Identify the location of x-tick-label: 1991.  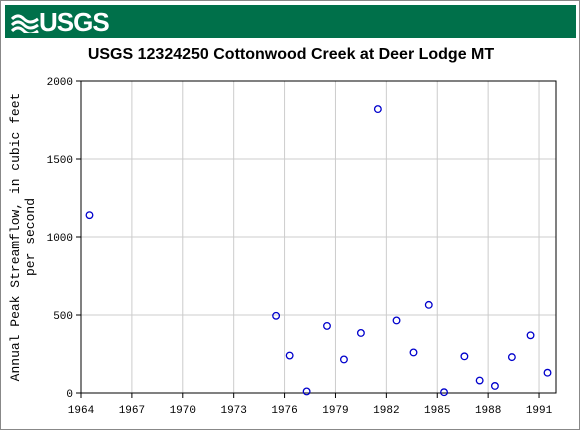
(539, 411).